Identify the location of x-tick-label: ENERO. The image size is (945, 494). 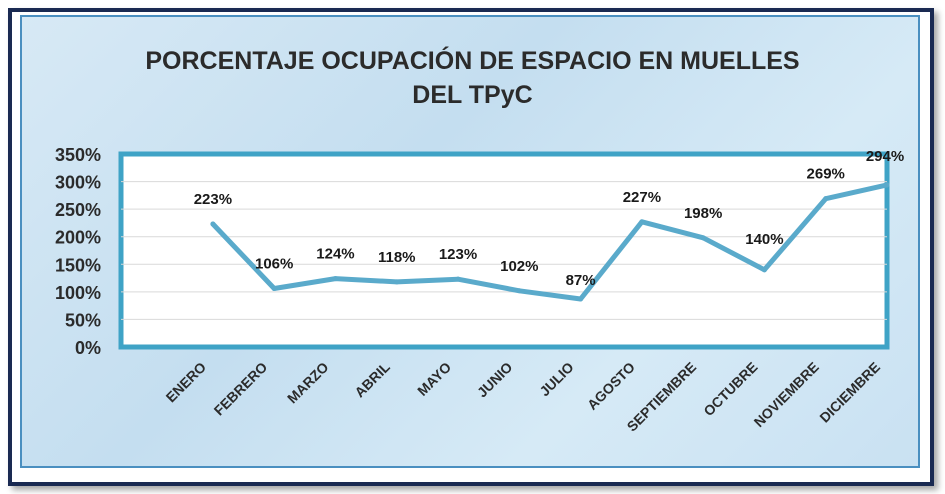
(186, 382).